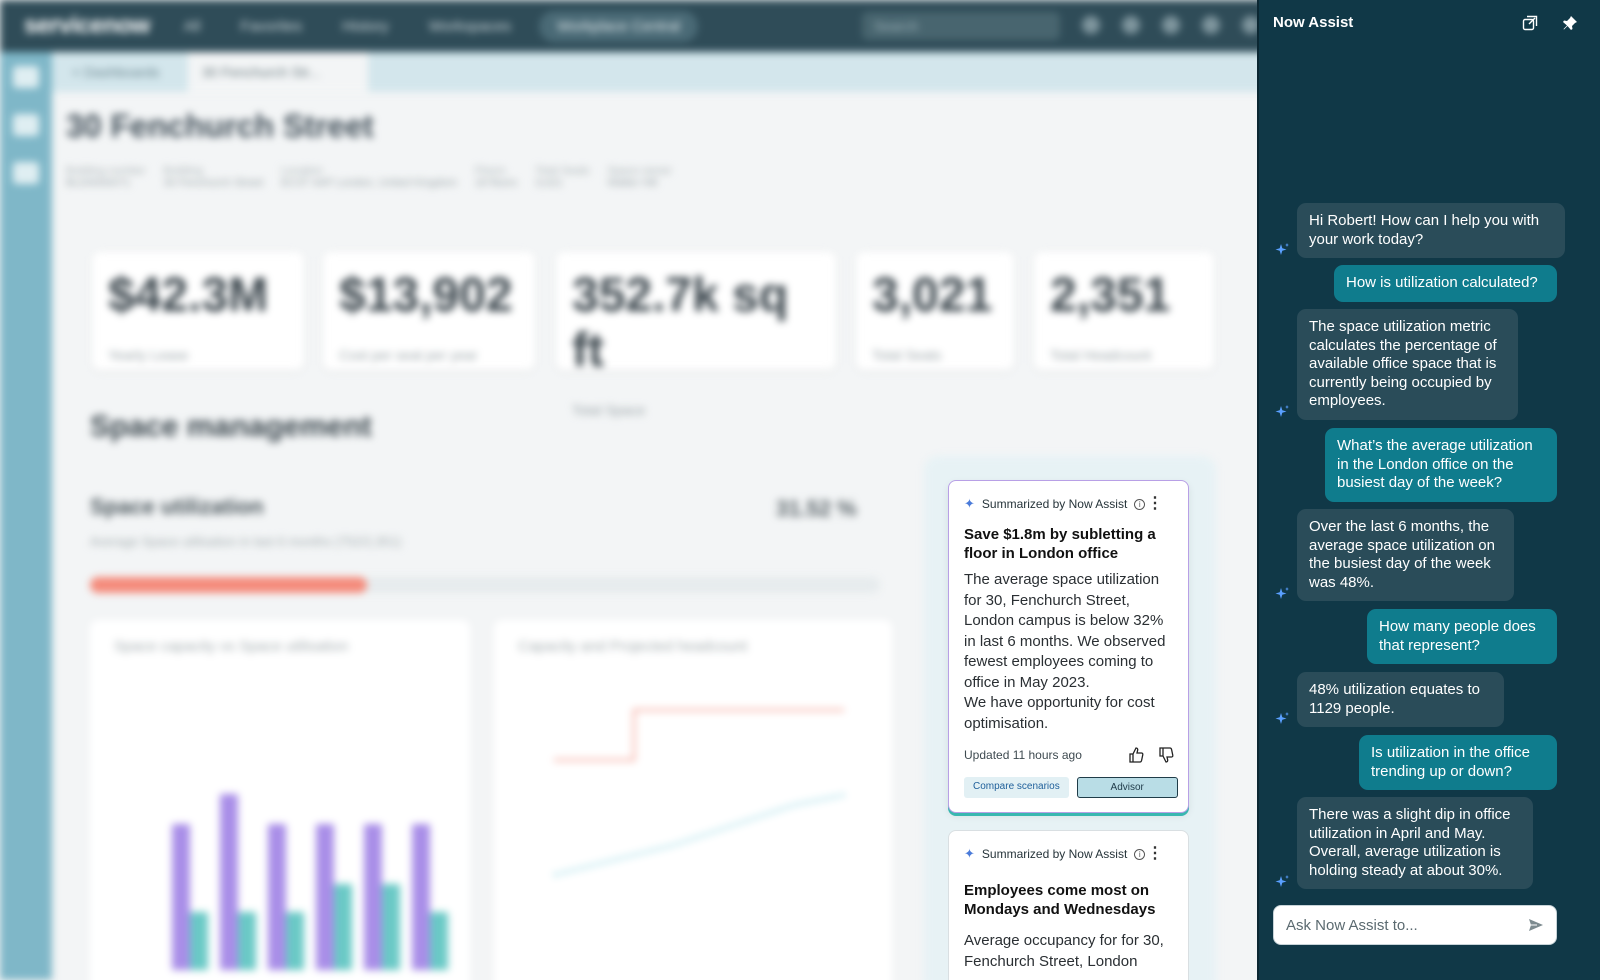 This screenshot has height=980, width=1600. Describe the element at coordinates (1151, 755) in the screenshot. I see `feedback` at that location.